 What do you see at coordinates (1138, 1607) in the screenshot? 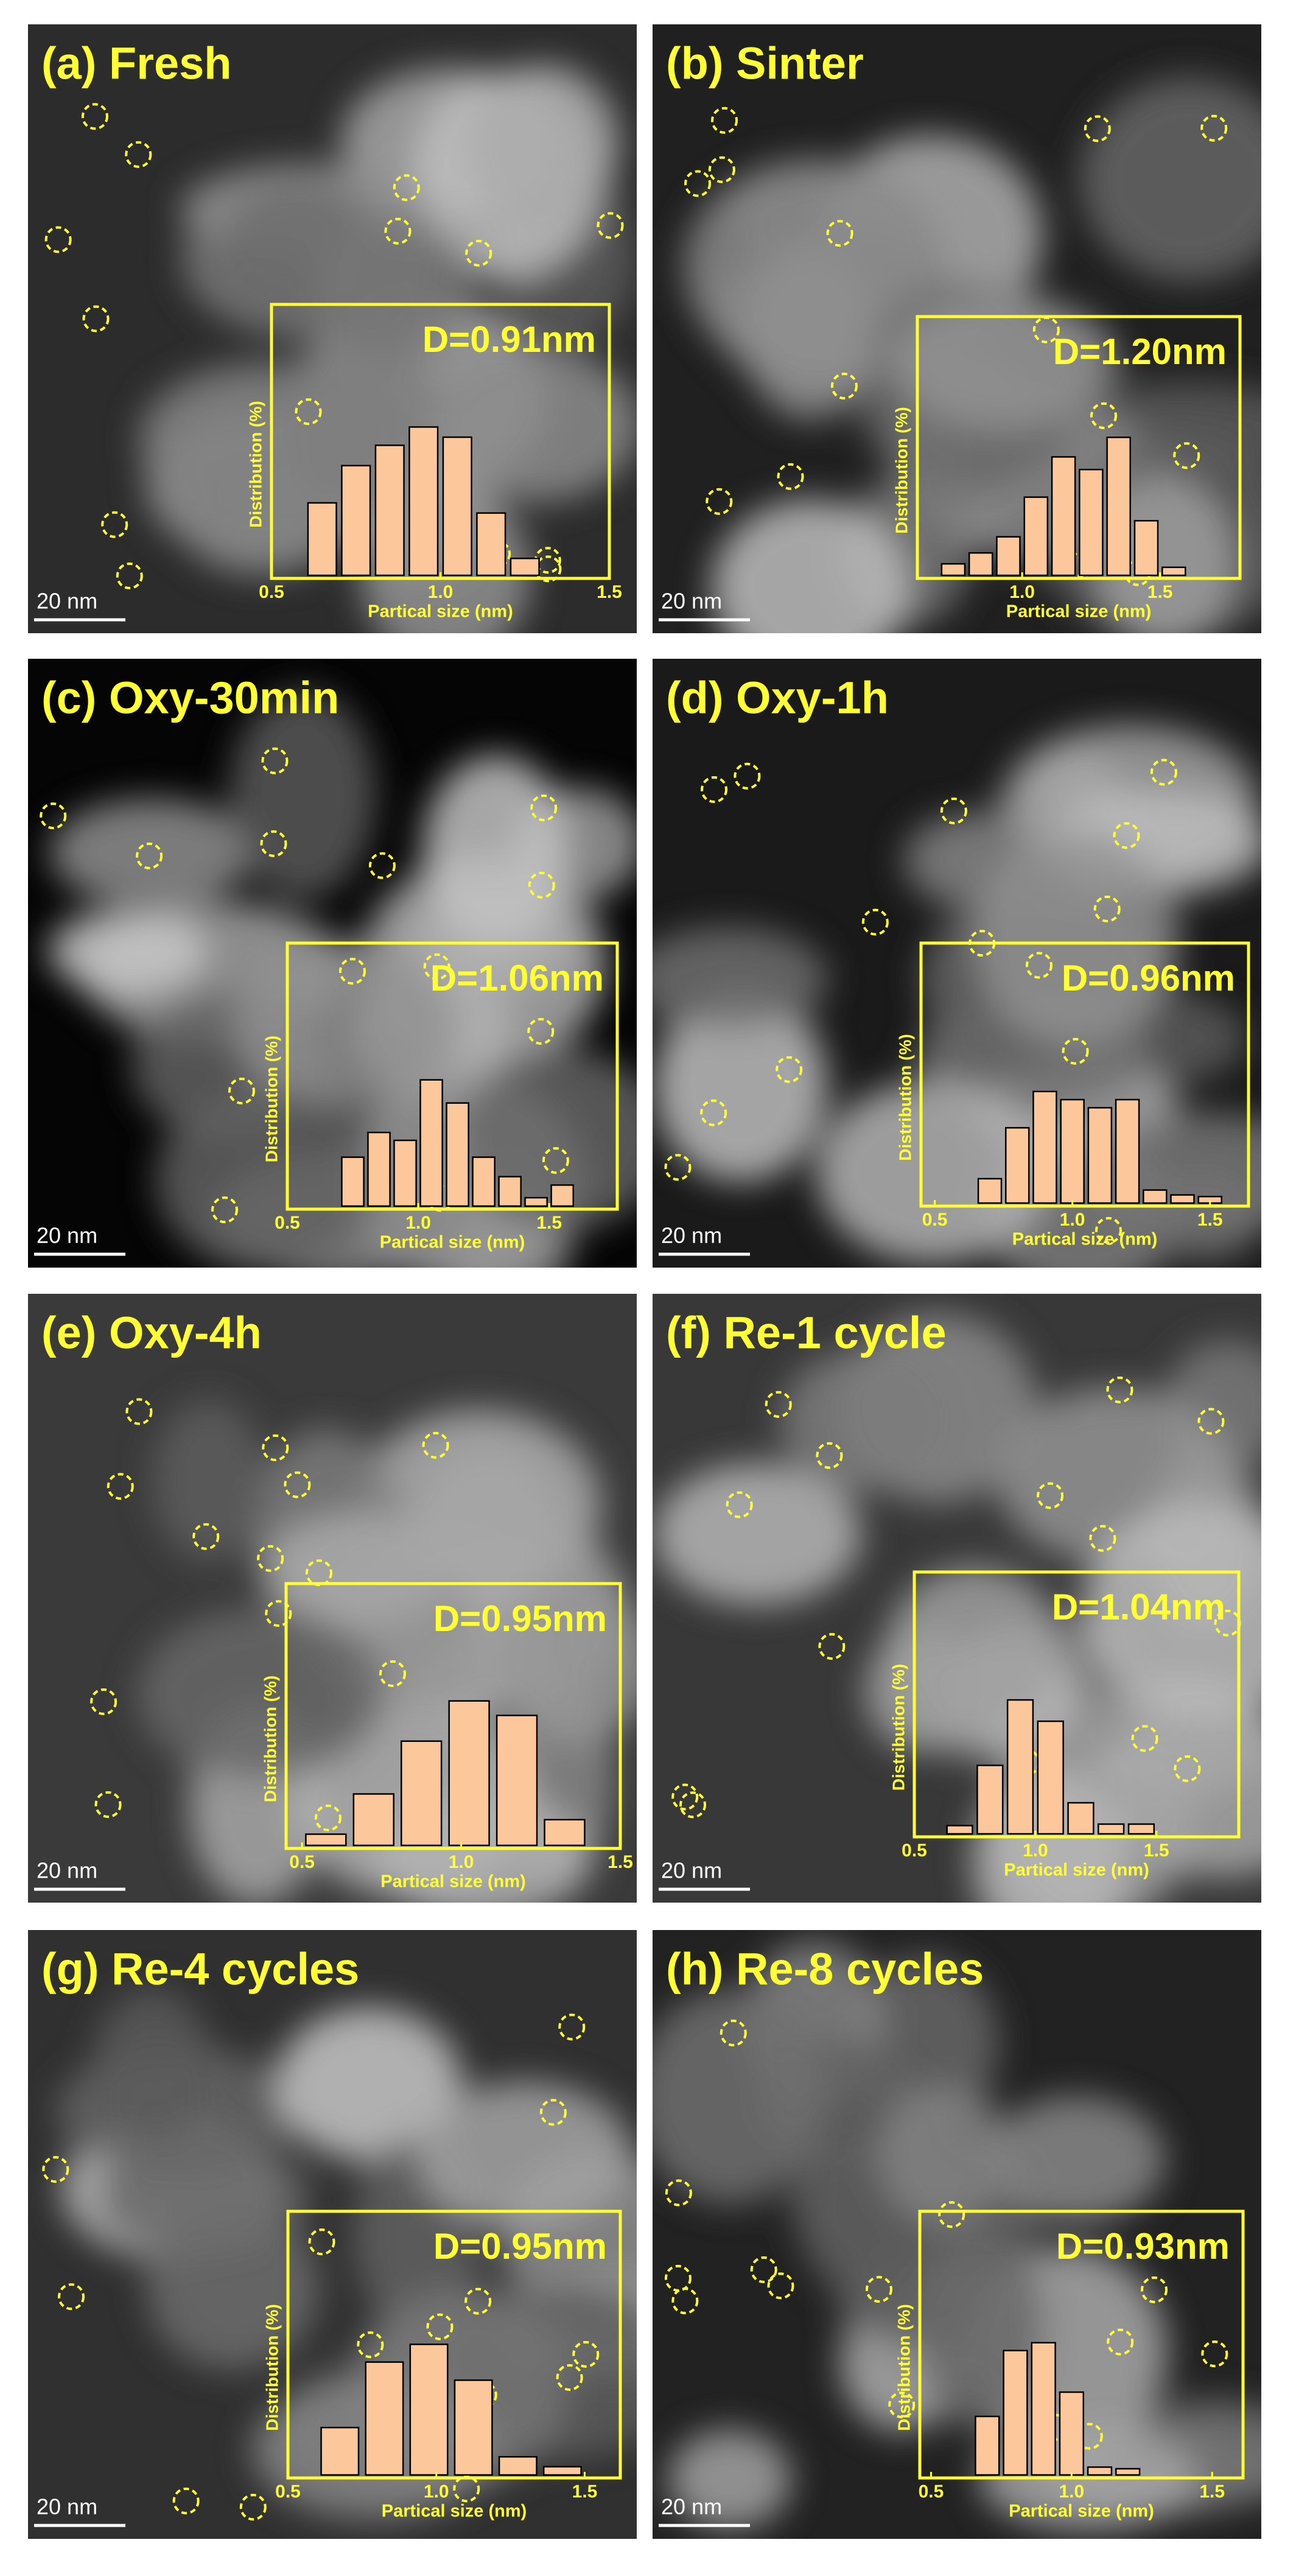
I see `mean-size-label: D=1.04nm` at bounding box center [1138, 1607].